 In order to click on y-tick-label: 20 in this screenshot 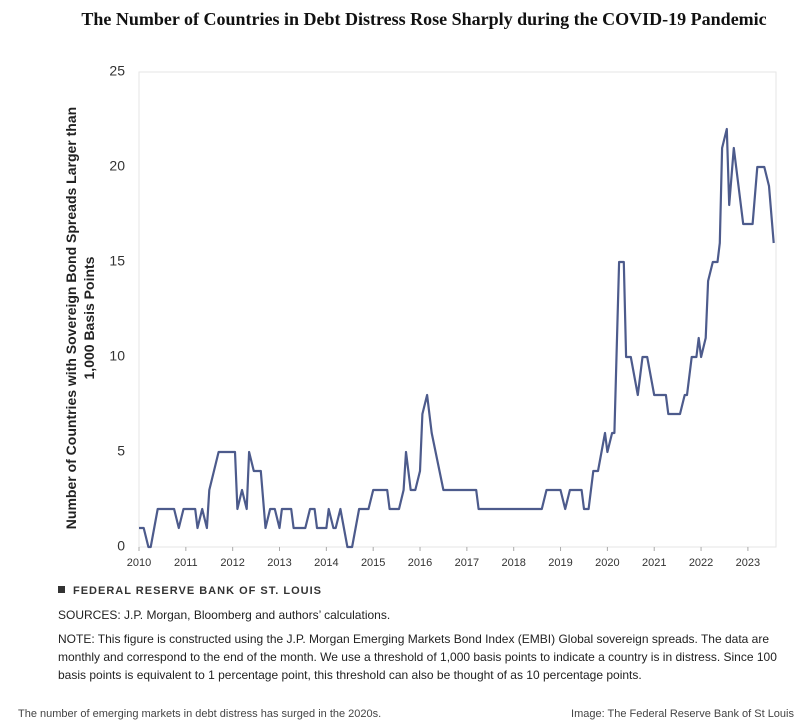, I will do `click(117, 166)`.